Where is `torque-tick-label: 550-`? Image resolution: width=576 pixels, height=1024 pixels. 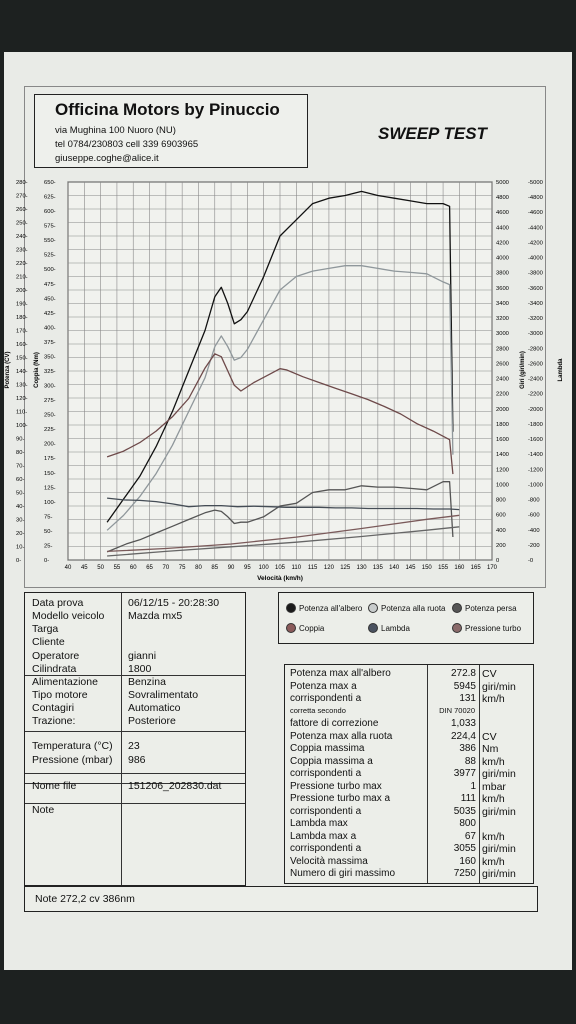 torque-tick-label: 550- is located at coordinates (50, 241).